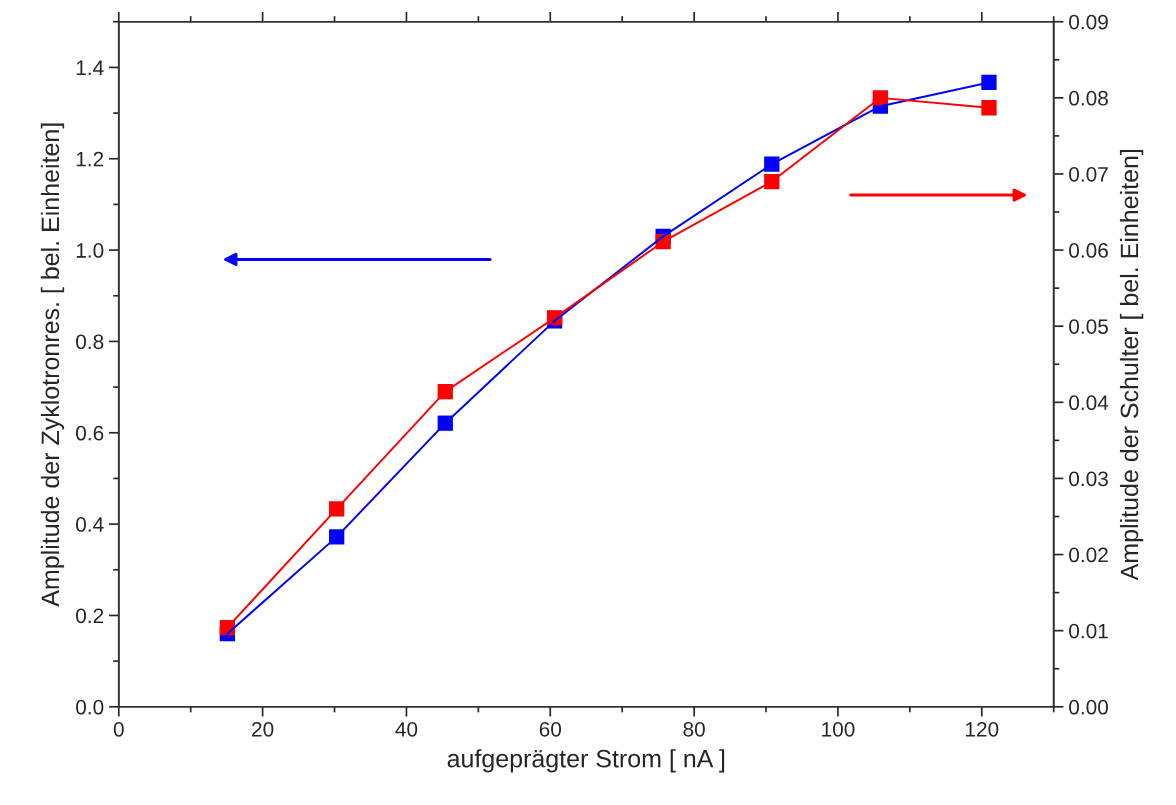 The height and width of the screenshot is (805, 1176). What do you see at coordinates (90, 524) in the screenshot?
I see `y-tick-label: 0.4` at bounding box center [90, 524].